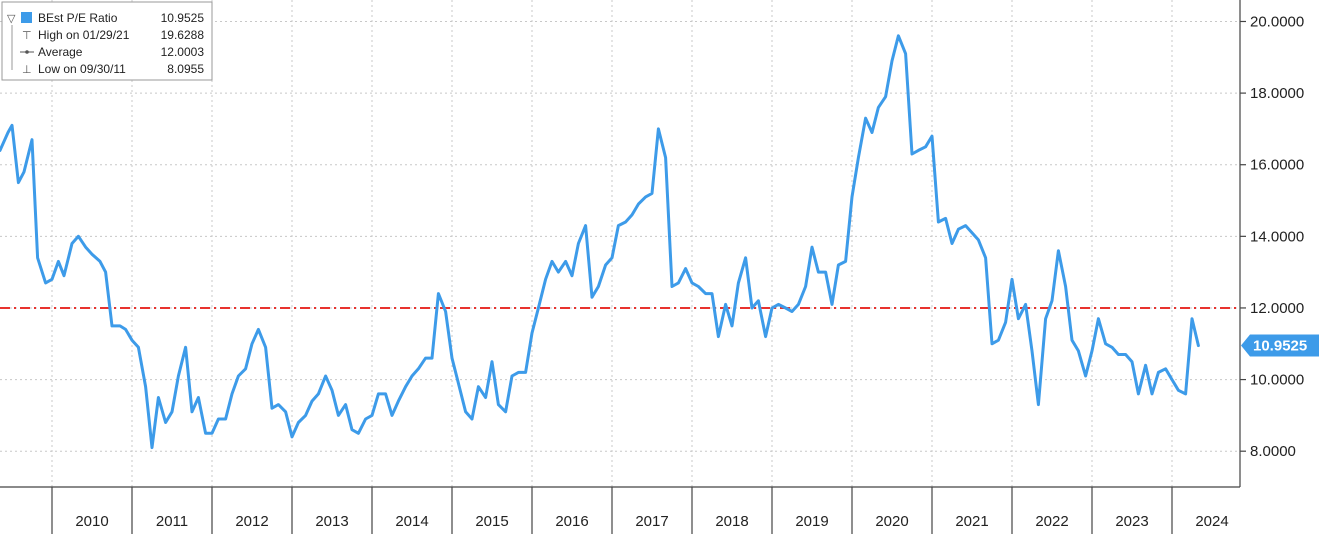  I want to click on legend-row-series: ▽ BEst P/E Ratio 10.9525, so click(105, 18).